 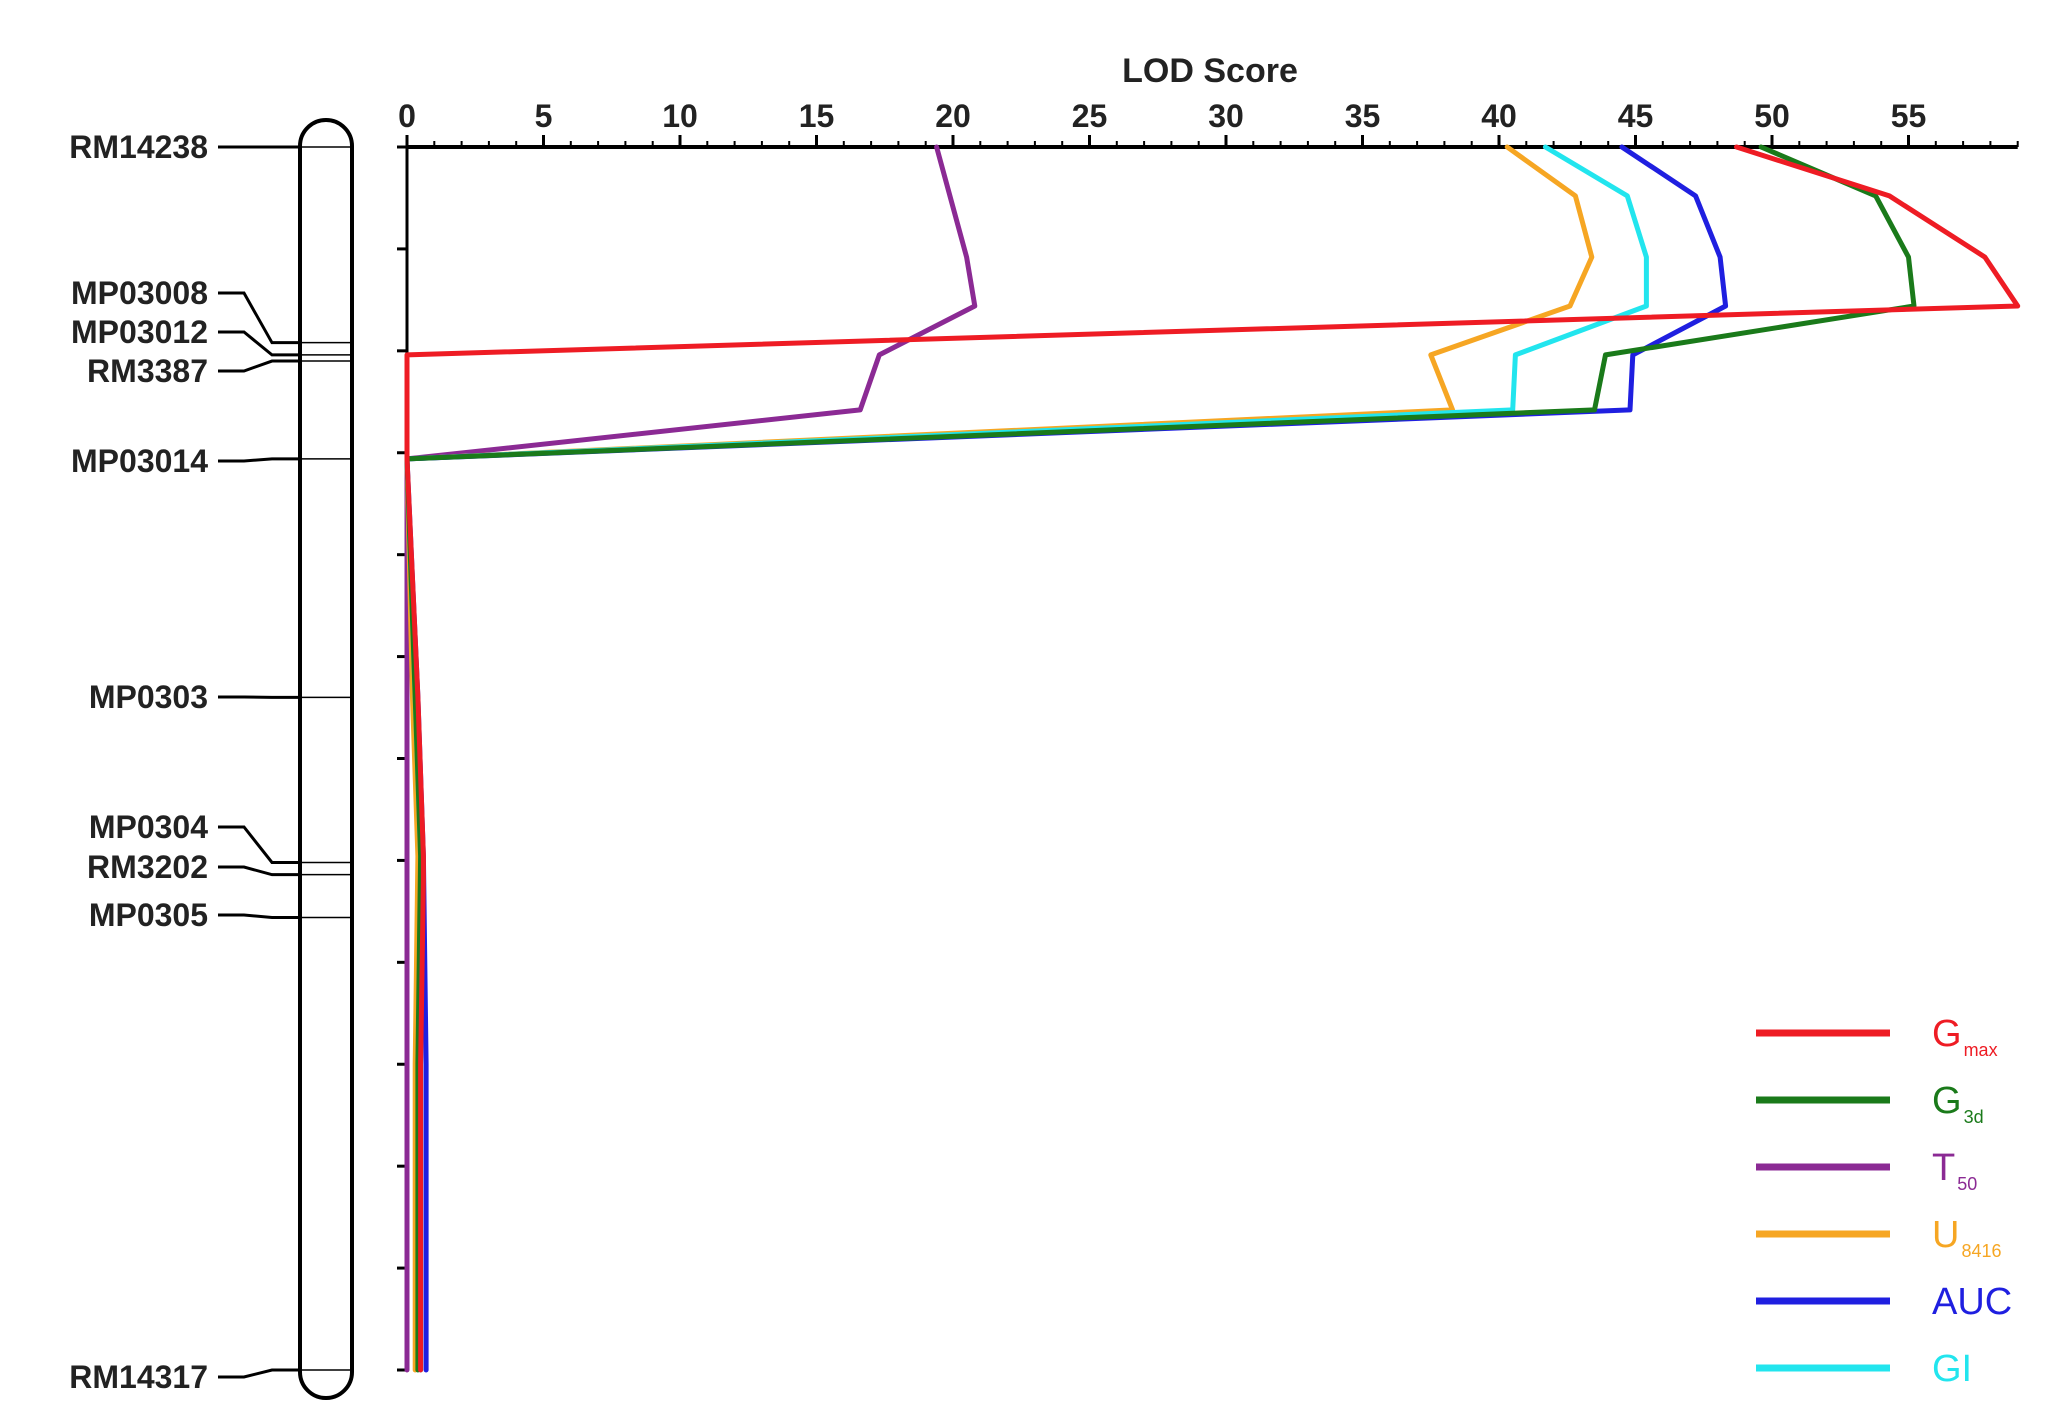 I want to click on legend-label: G 3d, so click(x=1958, y=1103).